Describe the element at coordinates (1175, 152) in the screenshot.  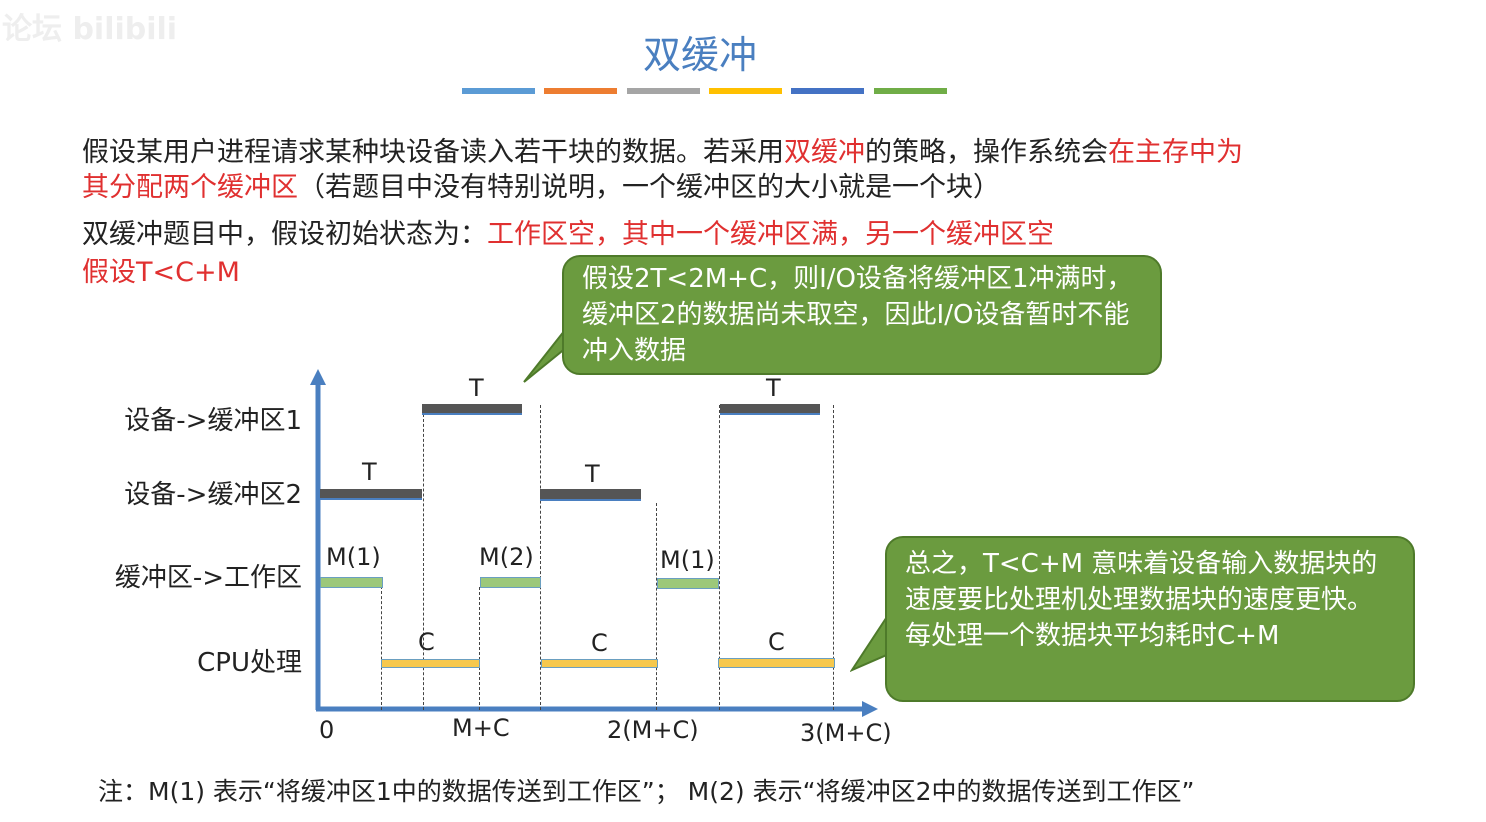
I see `highlight: 在主存中为` at that location.